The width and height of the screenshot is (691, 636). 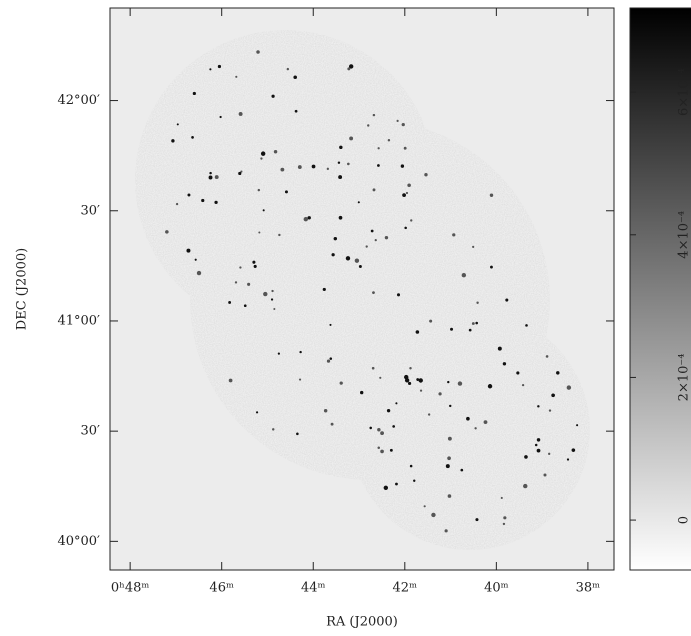 I want to click on y-axis-label: DEC (J2000), so click(x=22, y=289).